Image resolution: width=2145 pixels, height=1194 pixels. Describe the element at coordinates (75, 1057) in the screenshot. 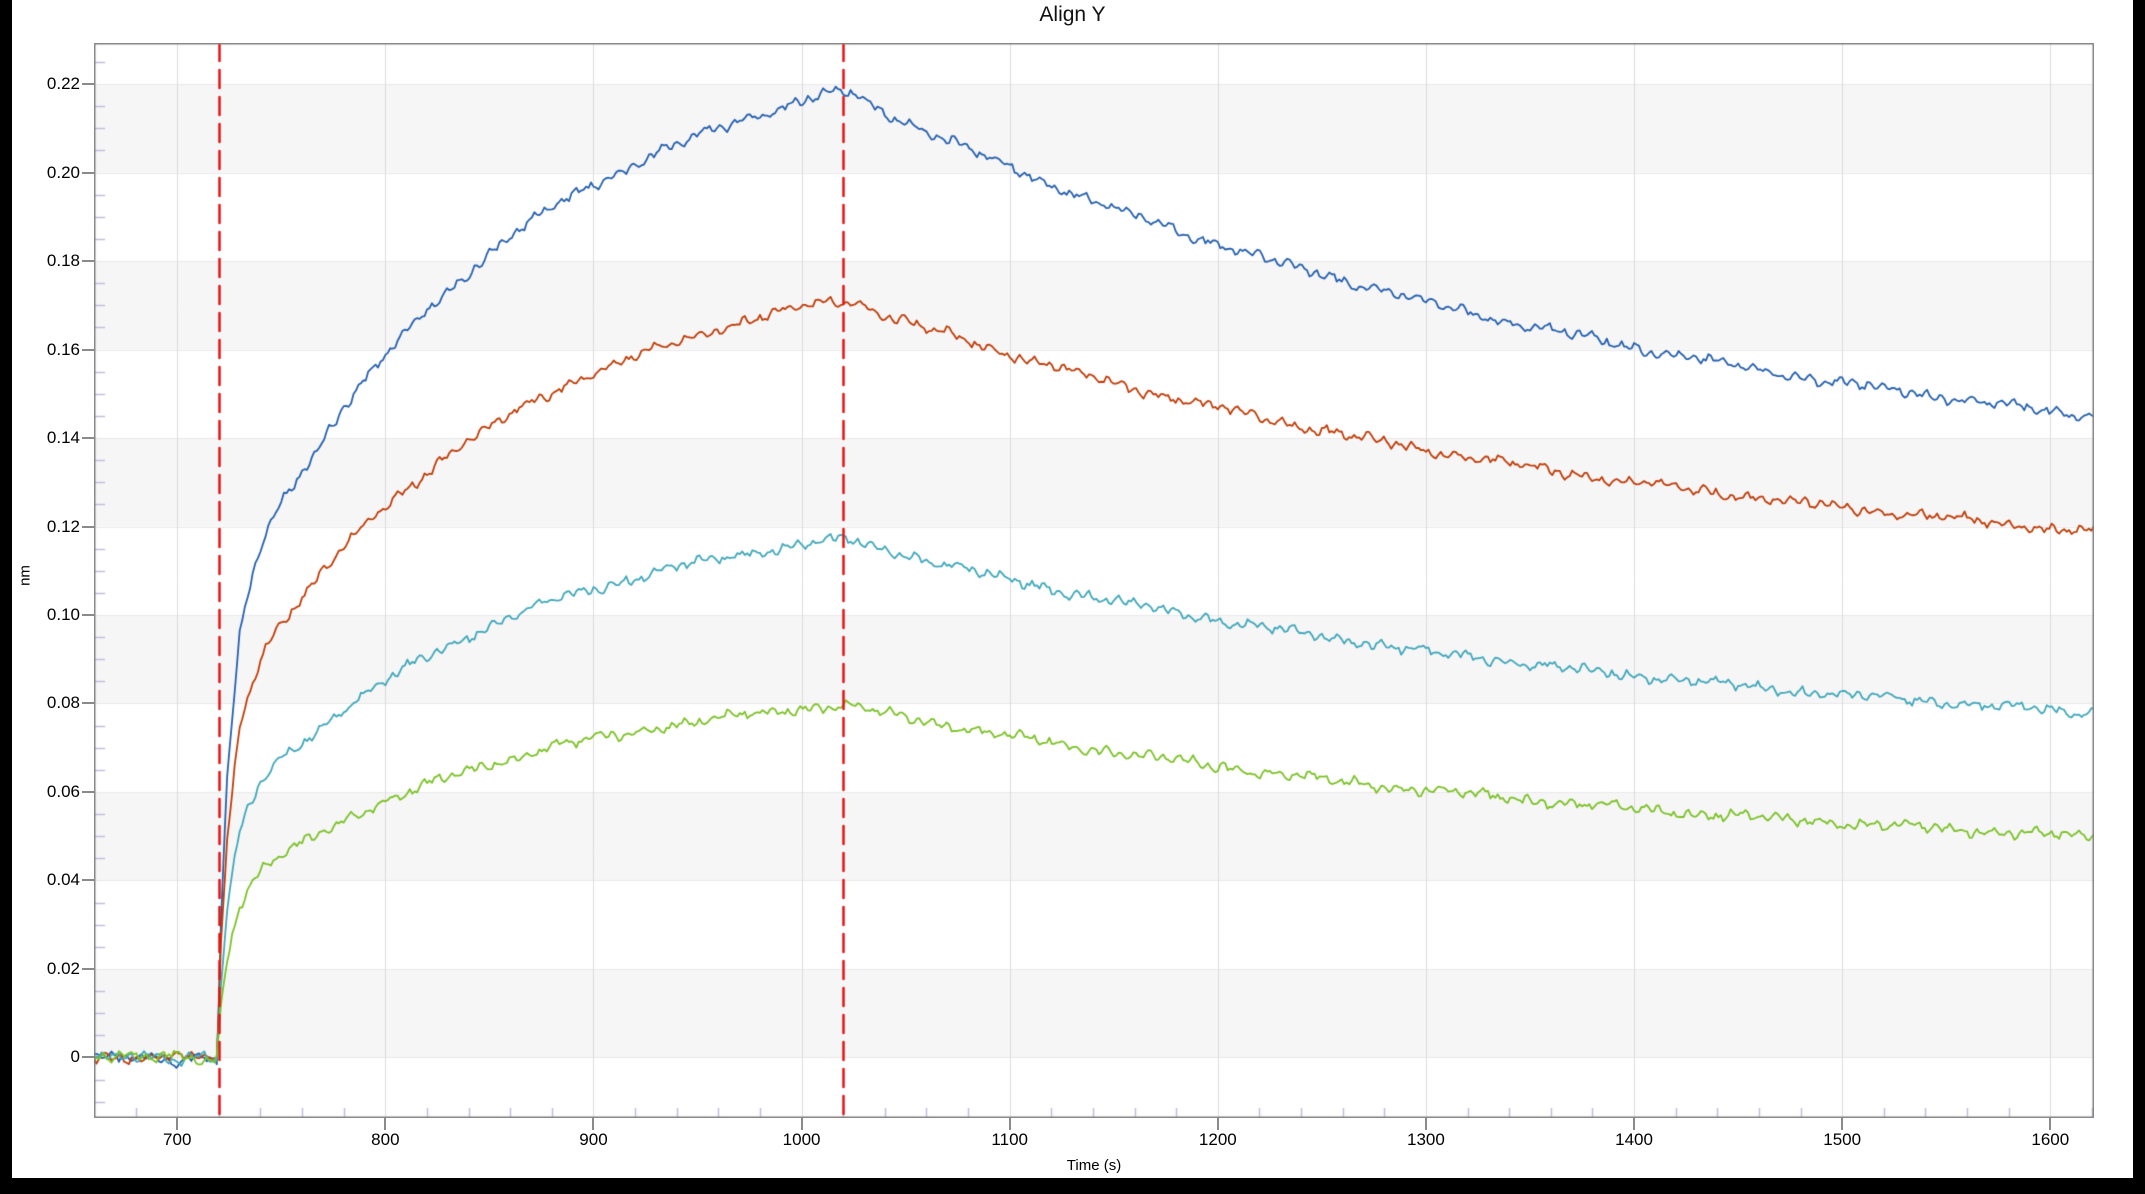

I see `y-tick-label: 0` at that location.